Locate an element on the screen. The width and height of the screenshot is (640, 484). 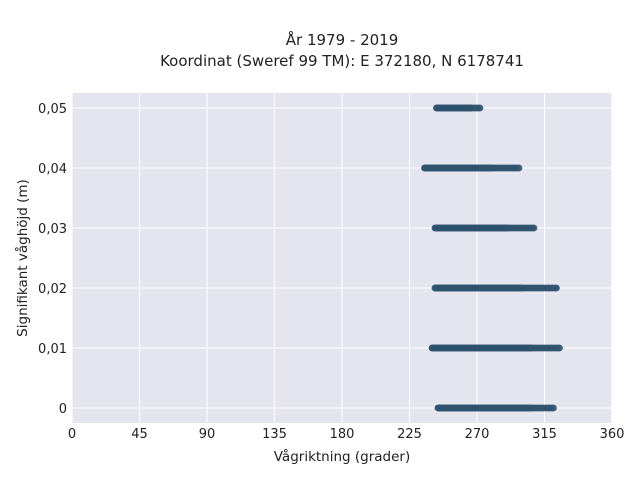
x-tick-label: 0 is located at coordinates (72, 434).